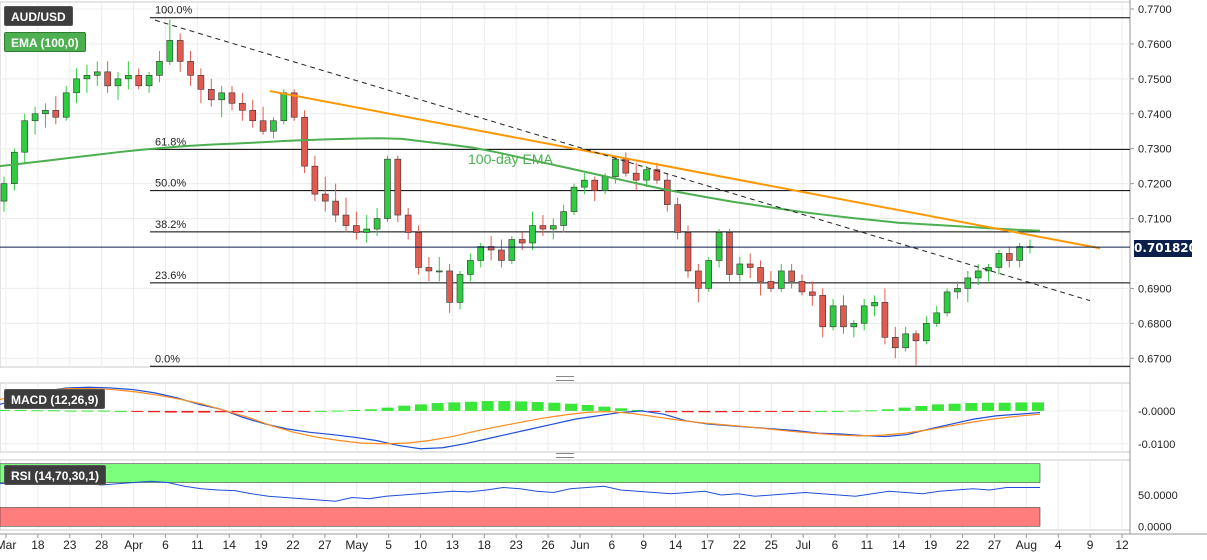 The image size is (1207, 560). I want to click on rsi-pane-resize-handle, so click(565, 455).